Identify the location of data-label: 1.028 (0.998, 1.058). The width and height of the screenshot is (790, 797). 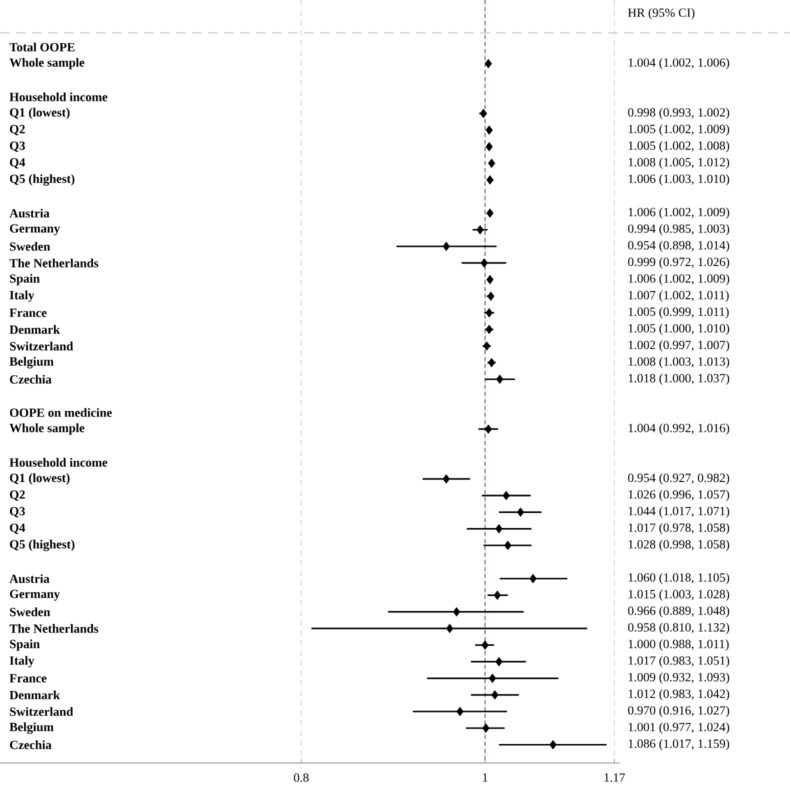
(679, 546).